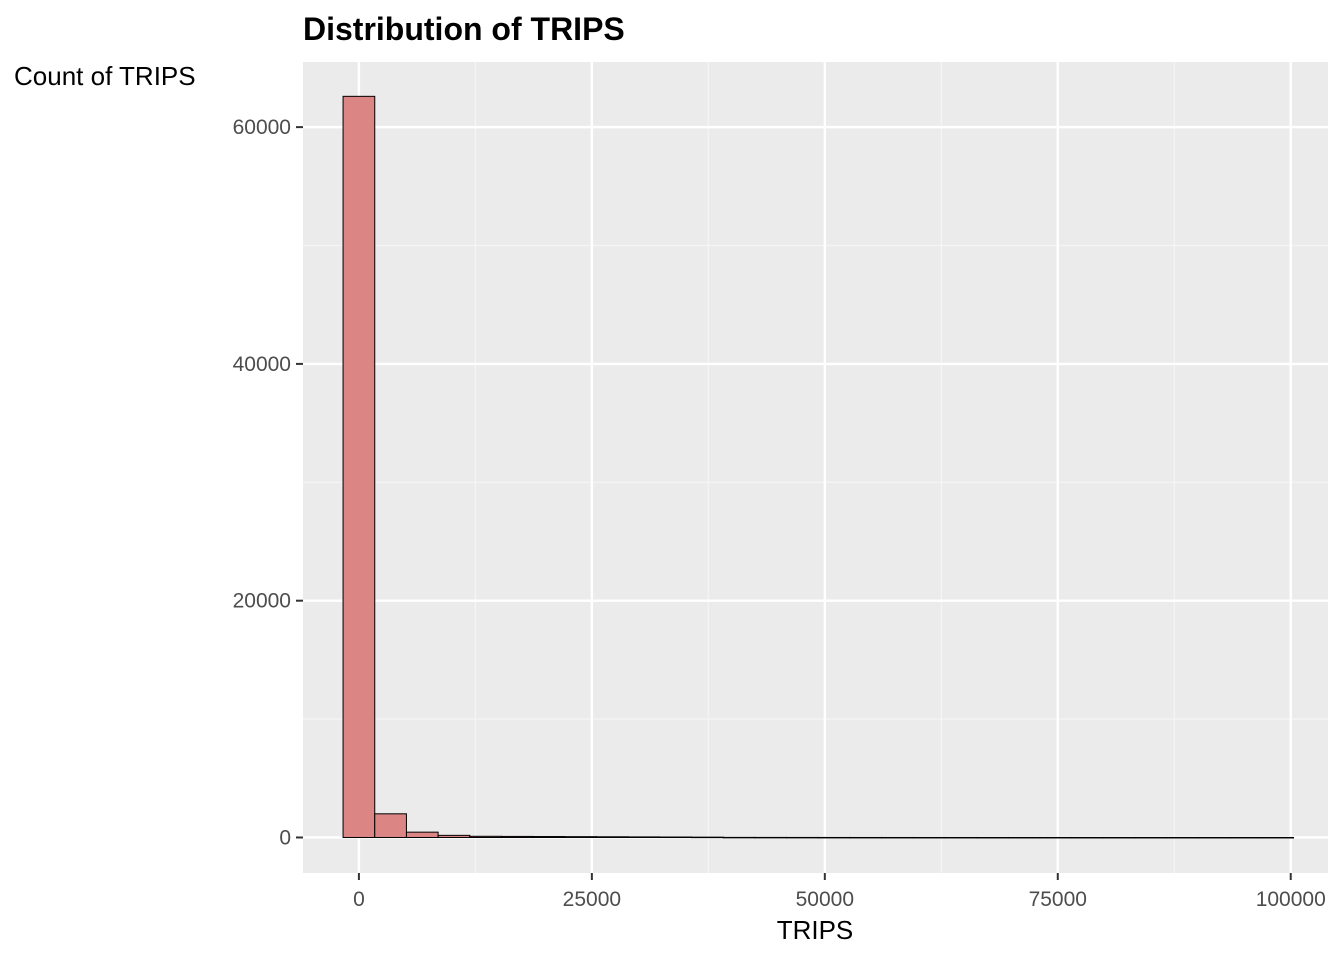 This screenshot has width=1344, height=960. What do you see at coordinates (105, 76) in the screenshot?
I see `y-axis-title: Count of TRIPS` at bounding box center [105, 76].